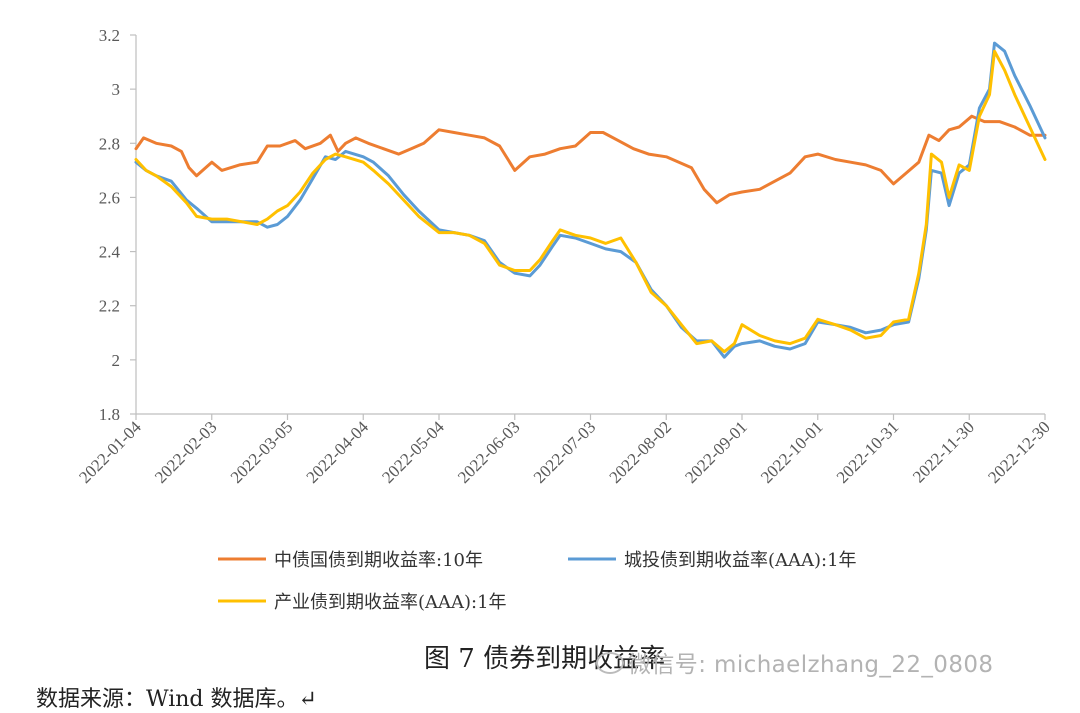 The height and width of the screenshot is (713, 1080). I want to click on wechat-icon, so click(610, 663).